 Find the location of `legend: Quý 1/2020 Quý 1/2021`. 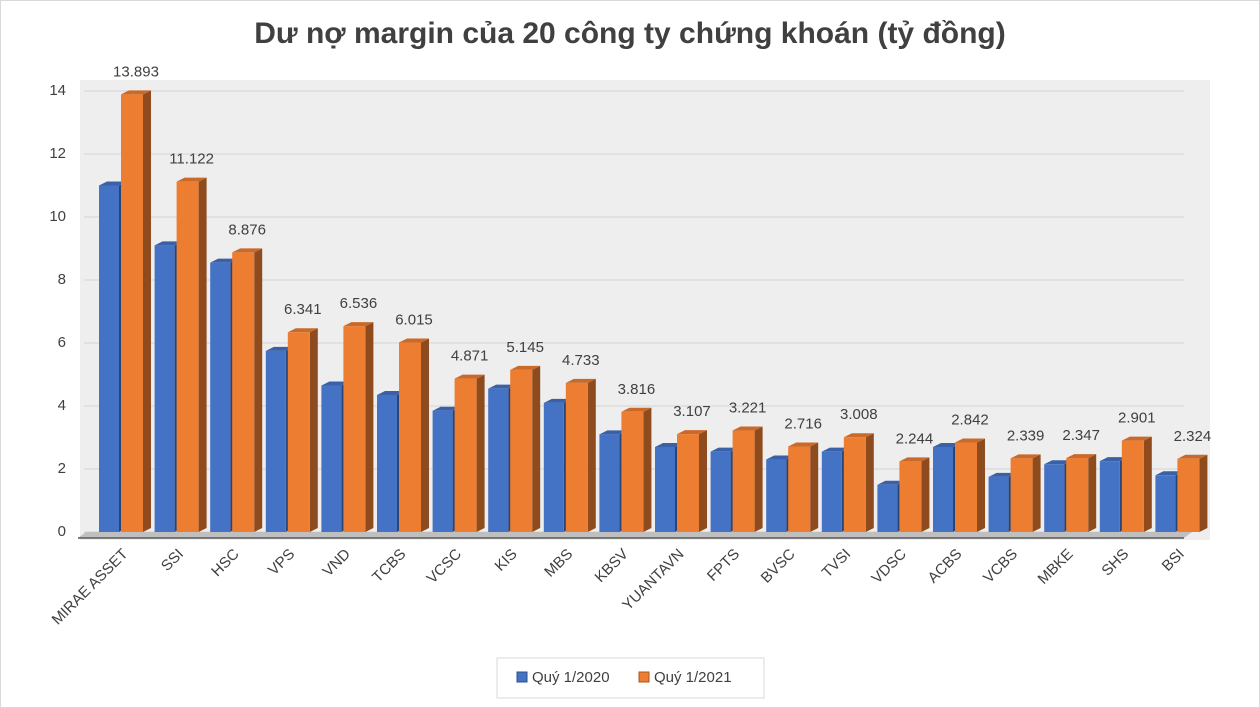

legend: Quý 1/2020 Quý 1/2021 is located at coordinates (630, 678).